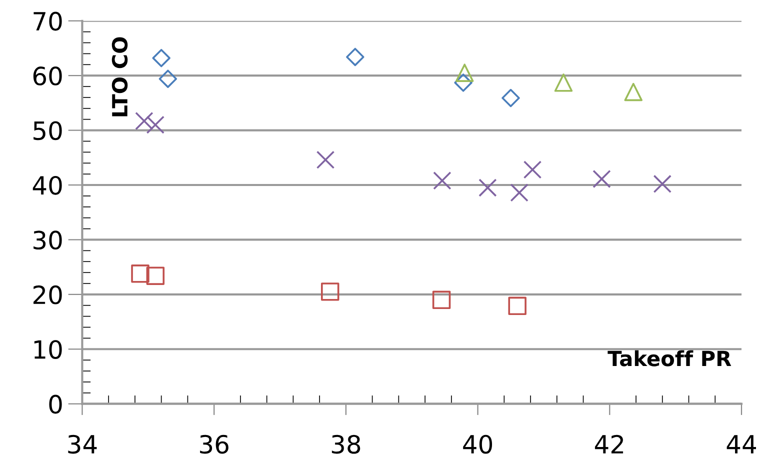 This screenshot has width=783, height=474. What do you see at coordinates (346, 444) in the screenshot?
I see `x-tick-label: 38` at bounding box center [346, 444].